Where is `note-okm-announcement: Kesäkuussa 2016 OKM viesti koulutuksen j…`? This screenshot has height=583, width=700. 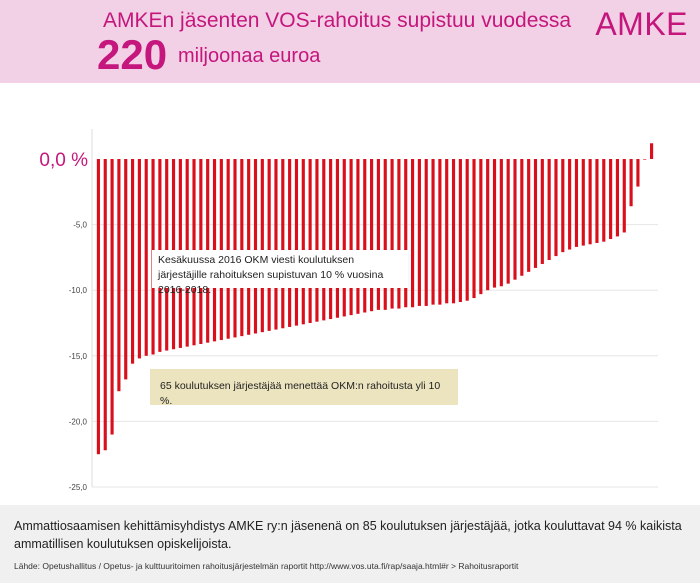 note-okm-announcement: Kesäkuussa 2016 OKM viesti koulutuksen j… is located at coordinates (280, 273).